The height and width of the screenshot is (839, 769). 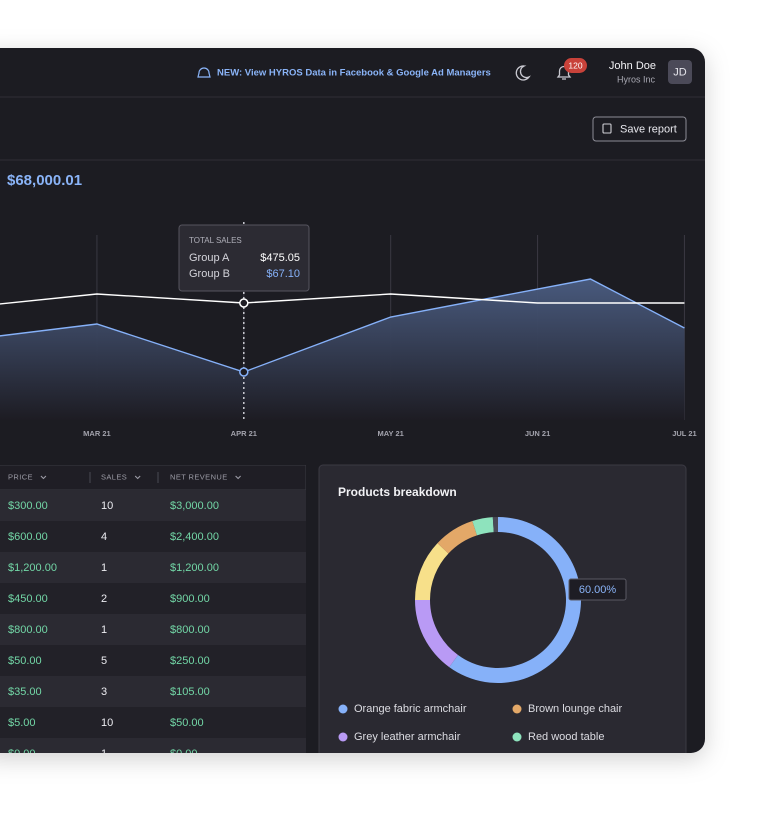 What do you see at coordinates (25, 692) in the screenshot?
I see `table-cell: $35.00` at bounding box center [25, 692].